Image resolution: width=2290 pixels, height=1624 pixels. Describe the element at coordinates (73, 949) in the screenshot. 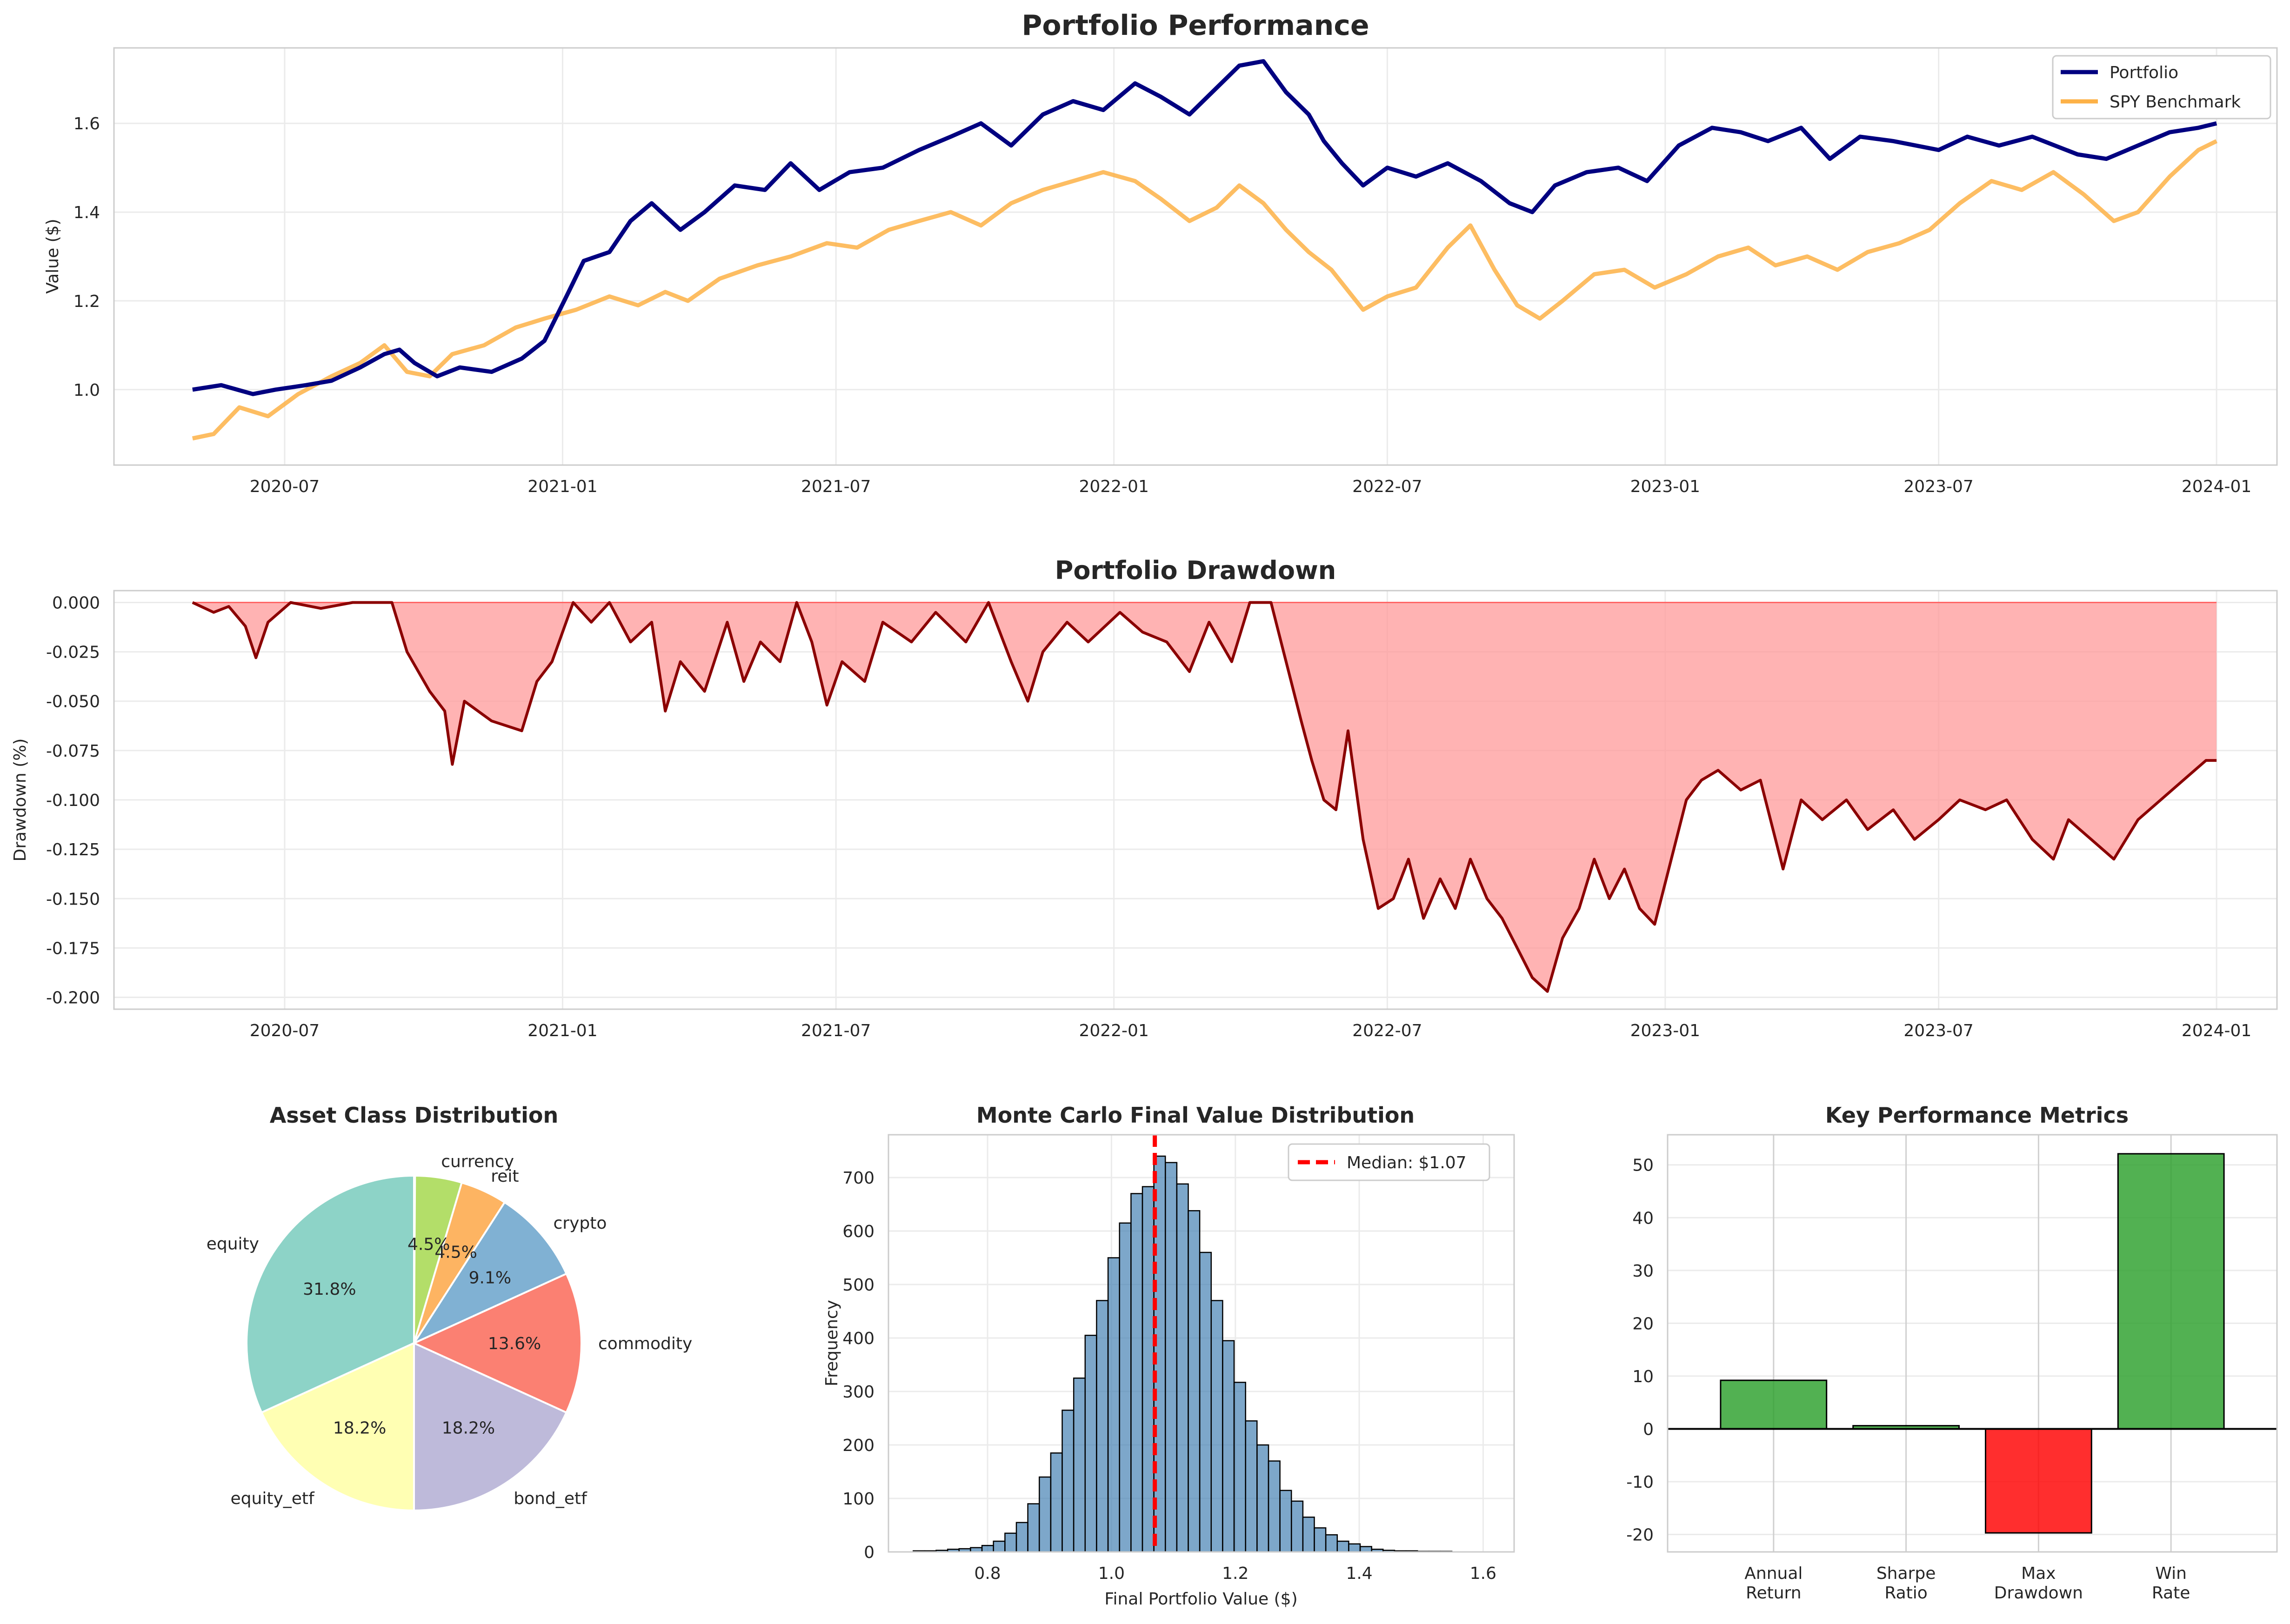

I see `y-tick-label: -0.175` at that location.